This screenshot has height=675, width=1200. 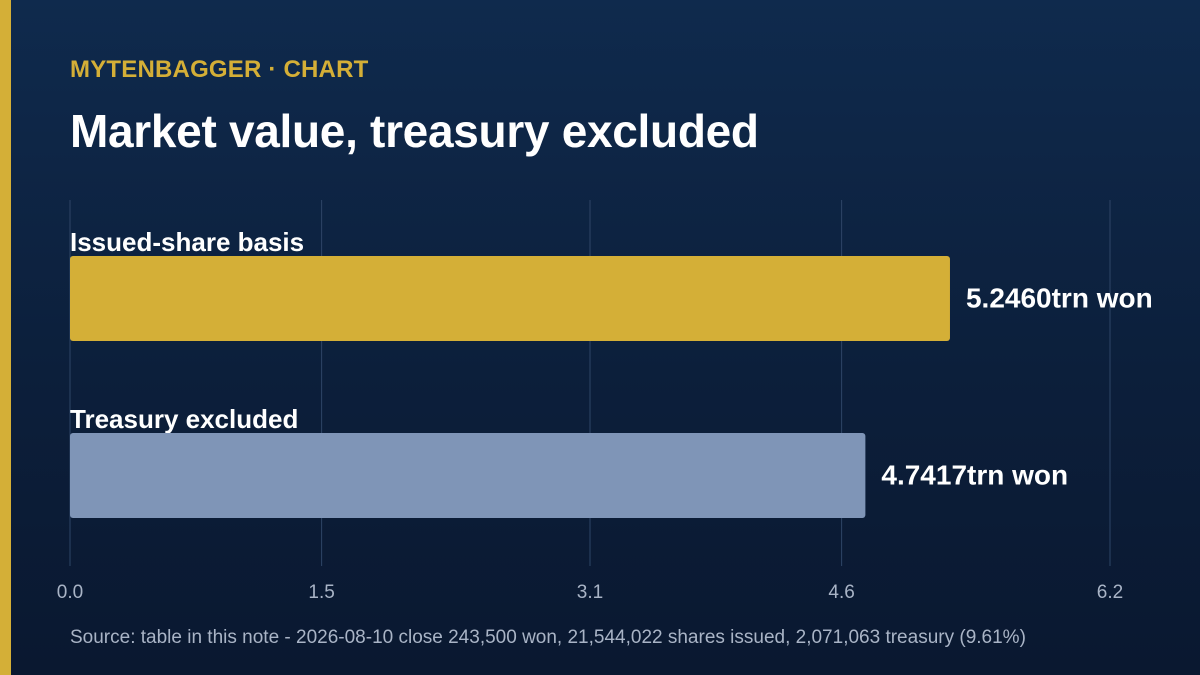 What do you see at coordinates (187, 242) in the screenshot?
I see `category-label: Issued-share basis` at bounding box center [187, 242].